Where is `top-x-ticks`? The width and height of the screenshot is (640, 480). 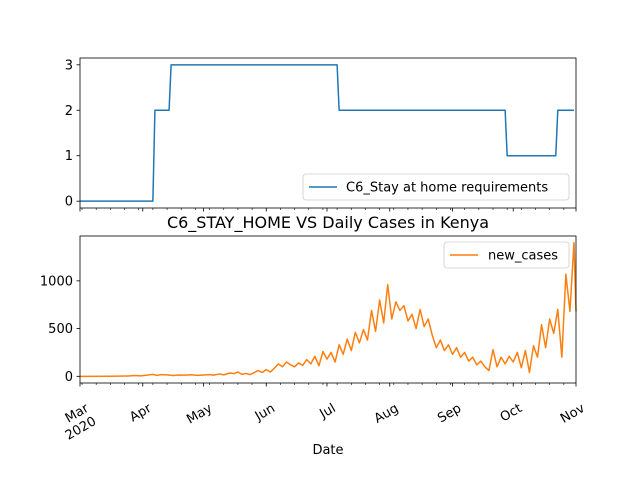
top-x-ticks is located at coordinates (328, 210).